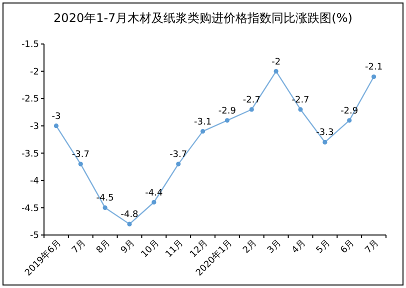 The height and width of the screenshot is (288, 406). What do you see at coordinates (30, 99) in the screenshot?
I see `y-tick-label: -2.5` at bounding box center [30, 99].